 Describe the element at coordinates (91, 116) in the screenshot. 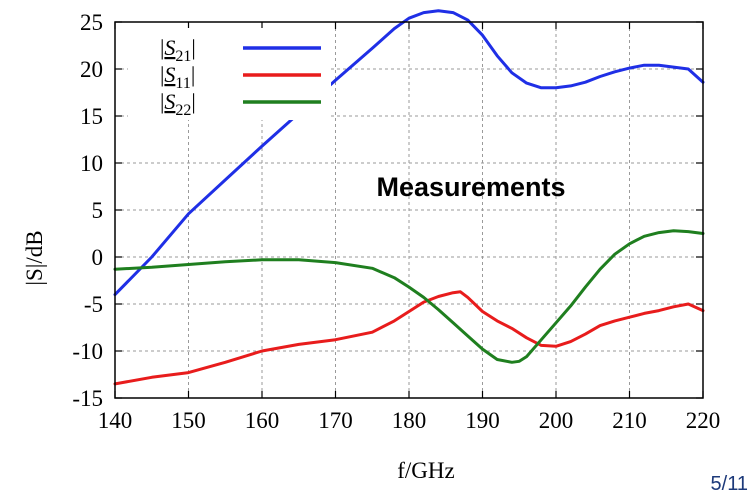

I see `y-tick-label: 15` at that location.